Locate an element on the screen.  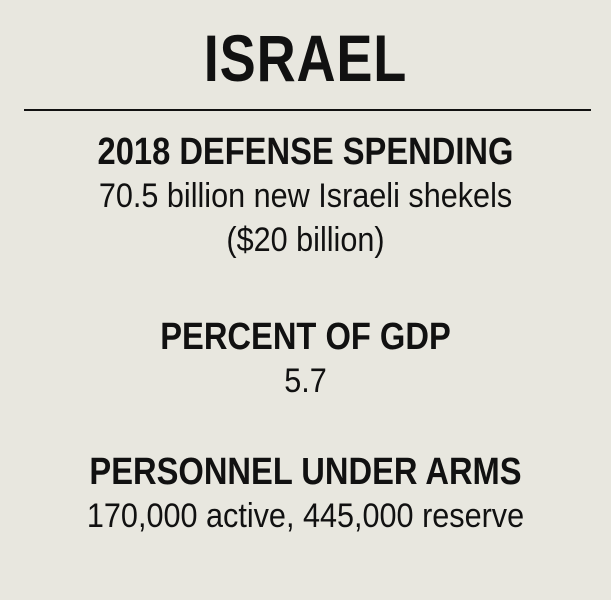
defense-spending-heading: 2018 DEFENSE SPENDING is located at coordinates (305, 152).